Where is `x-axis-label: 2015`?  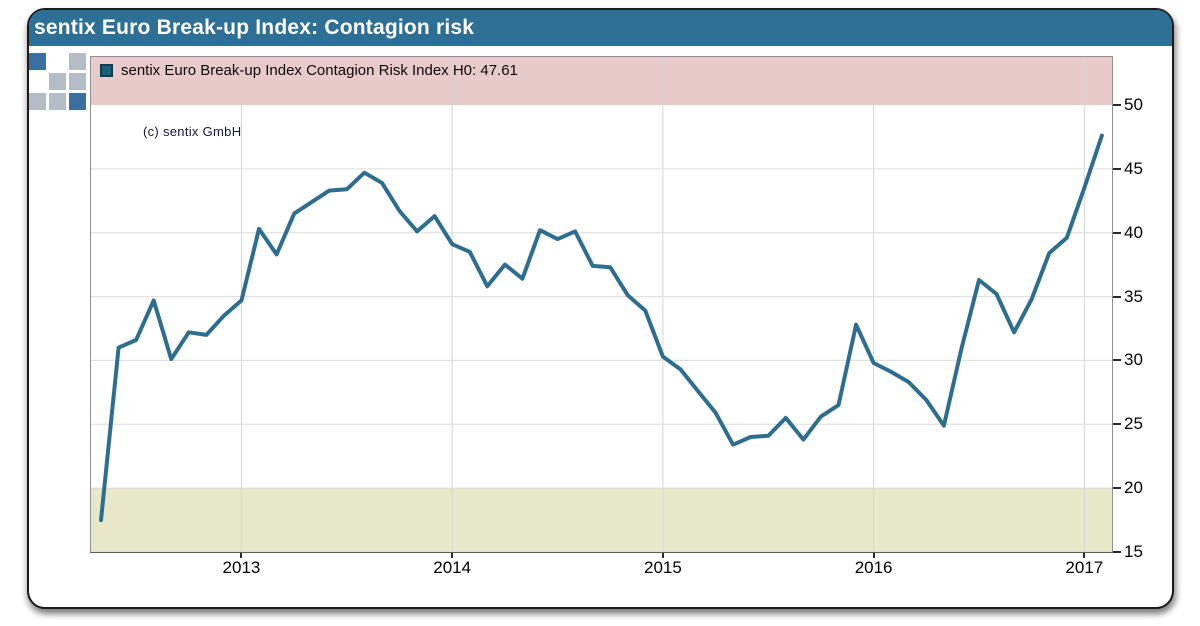 x-axis-label: 2015 is located at coordinates (662, 567).